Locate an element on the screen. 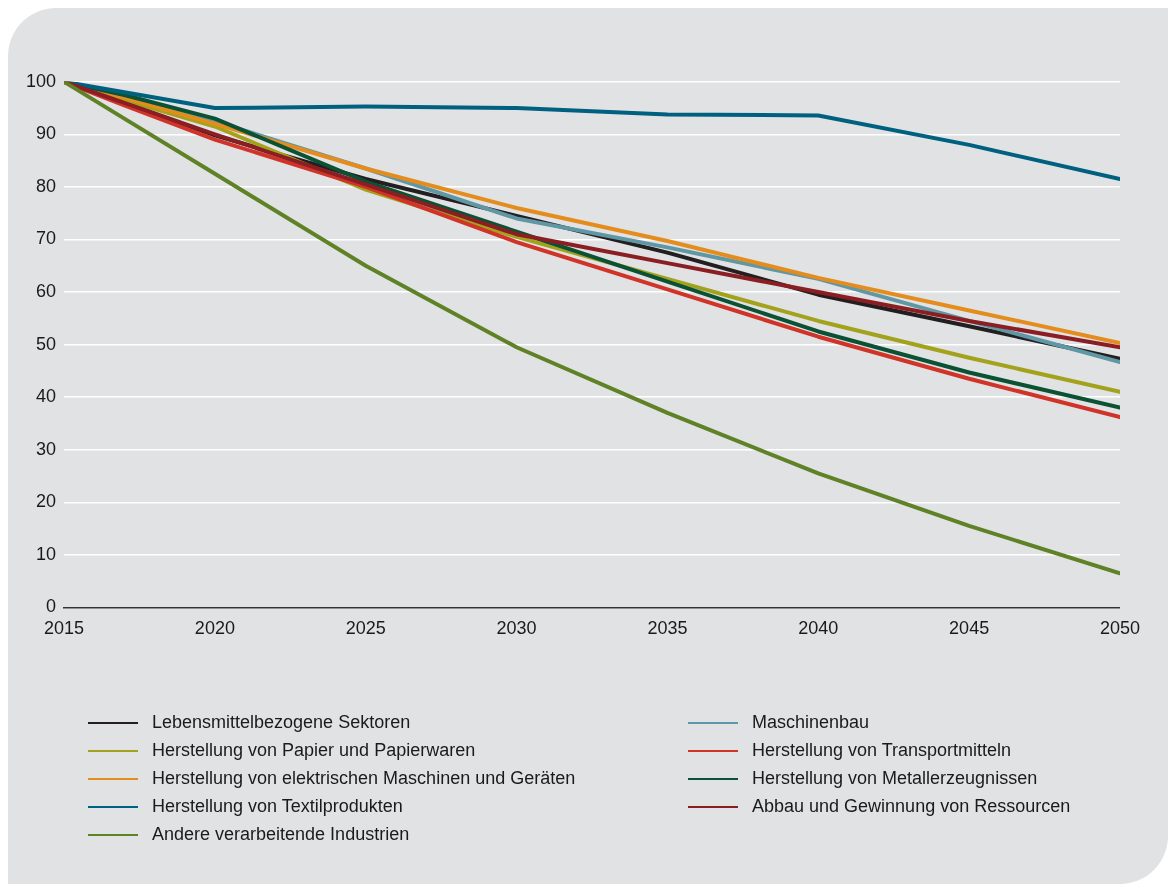 This screenshot has height=891, width=1175. legend-label: Herstellung von elektrischen Maschinen und Geräten is located at coordinates (364, 778).